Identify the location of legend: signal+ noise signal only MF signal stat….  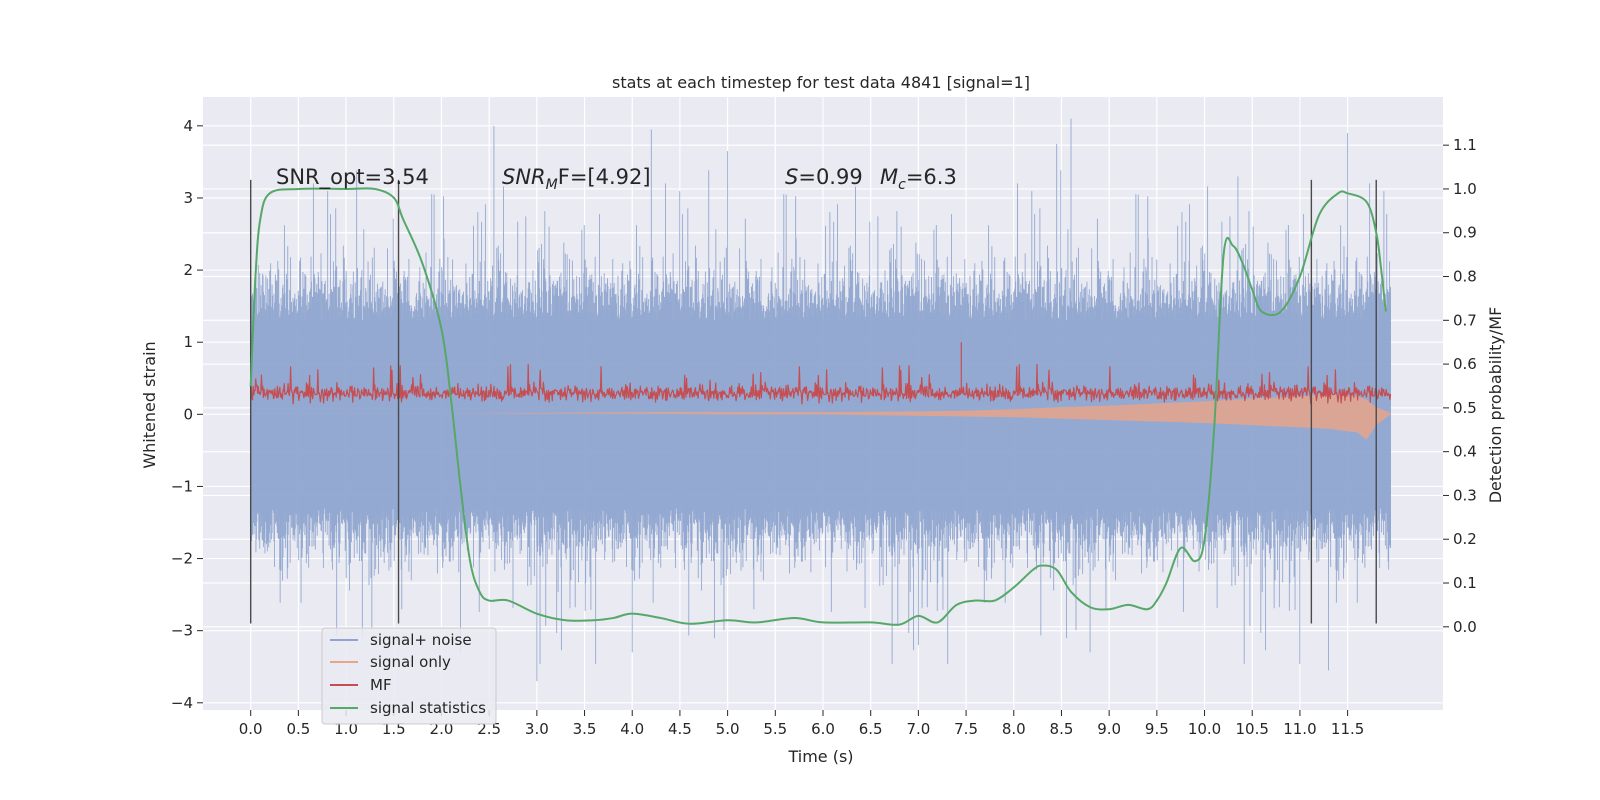
(409, 676).